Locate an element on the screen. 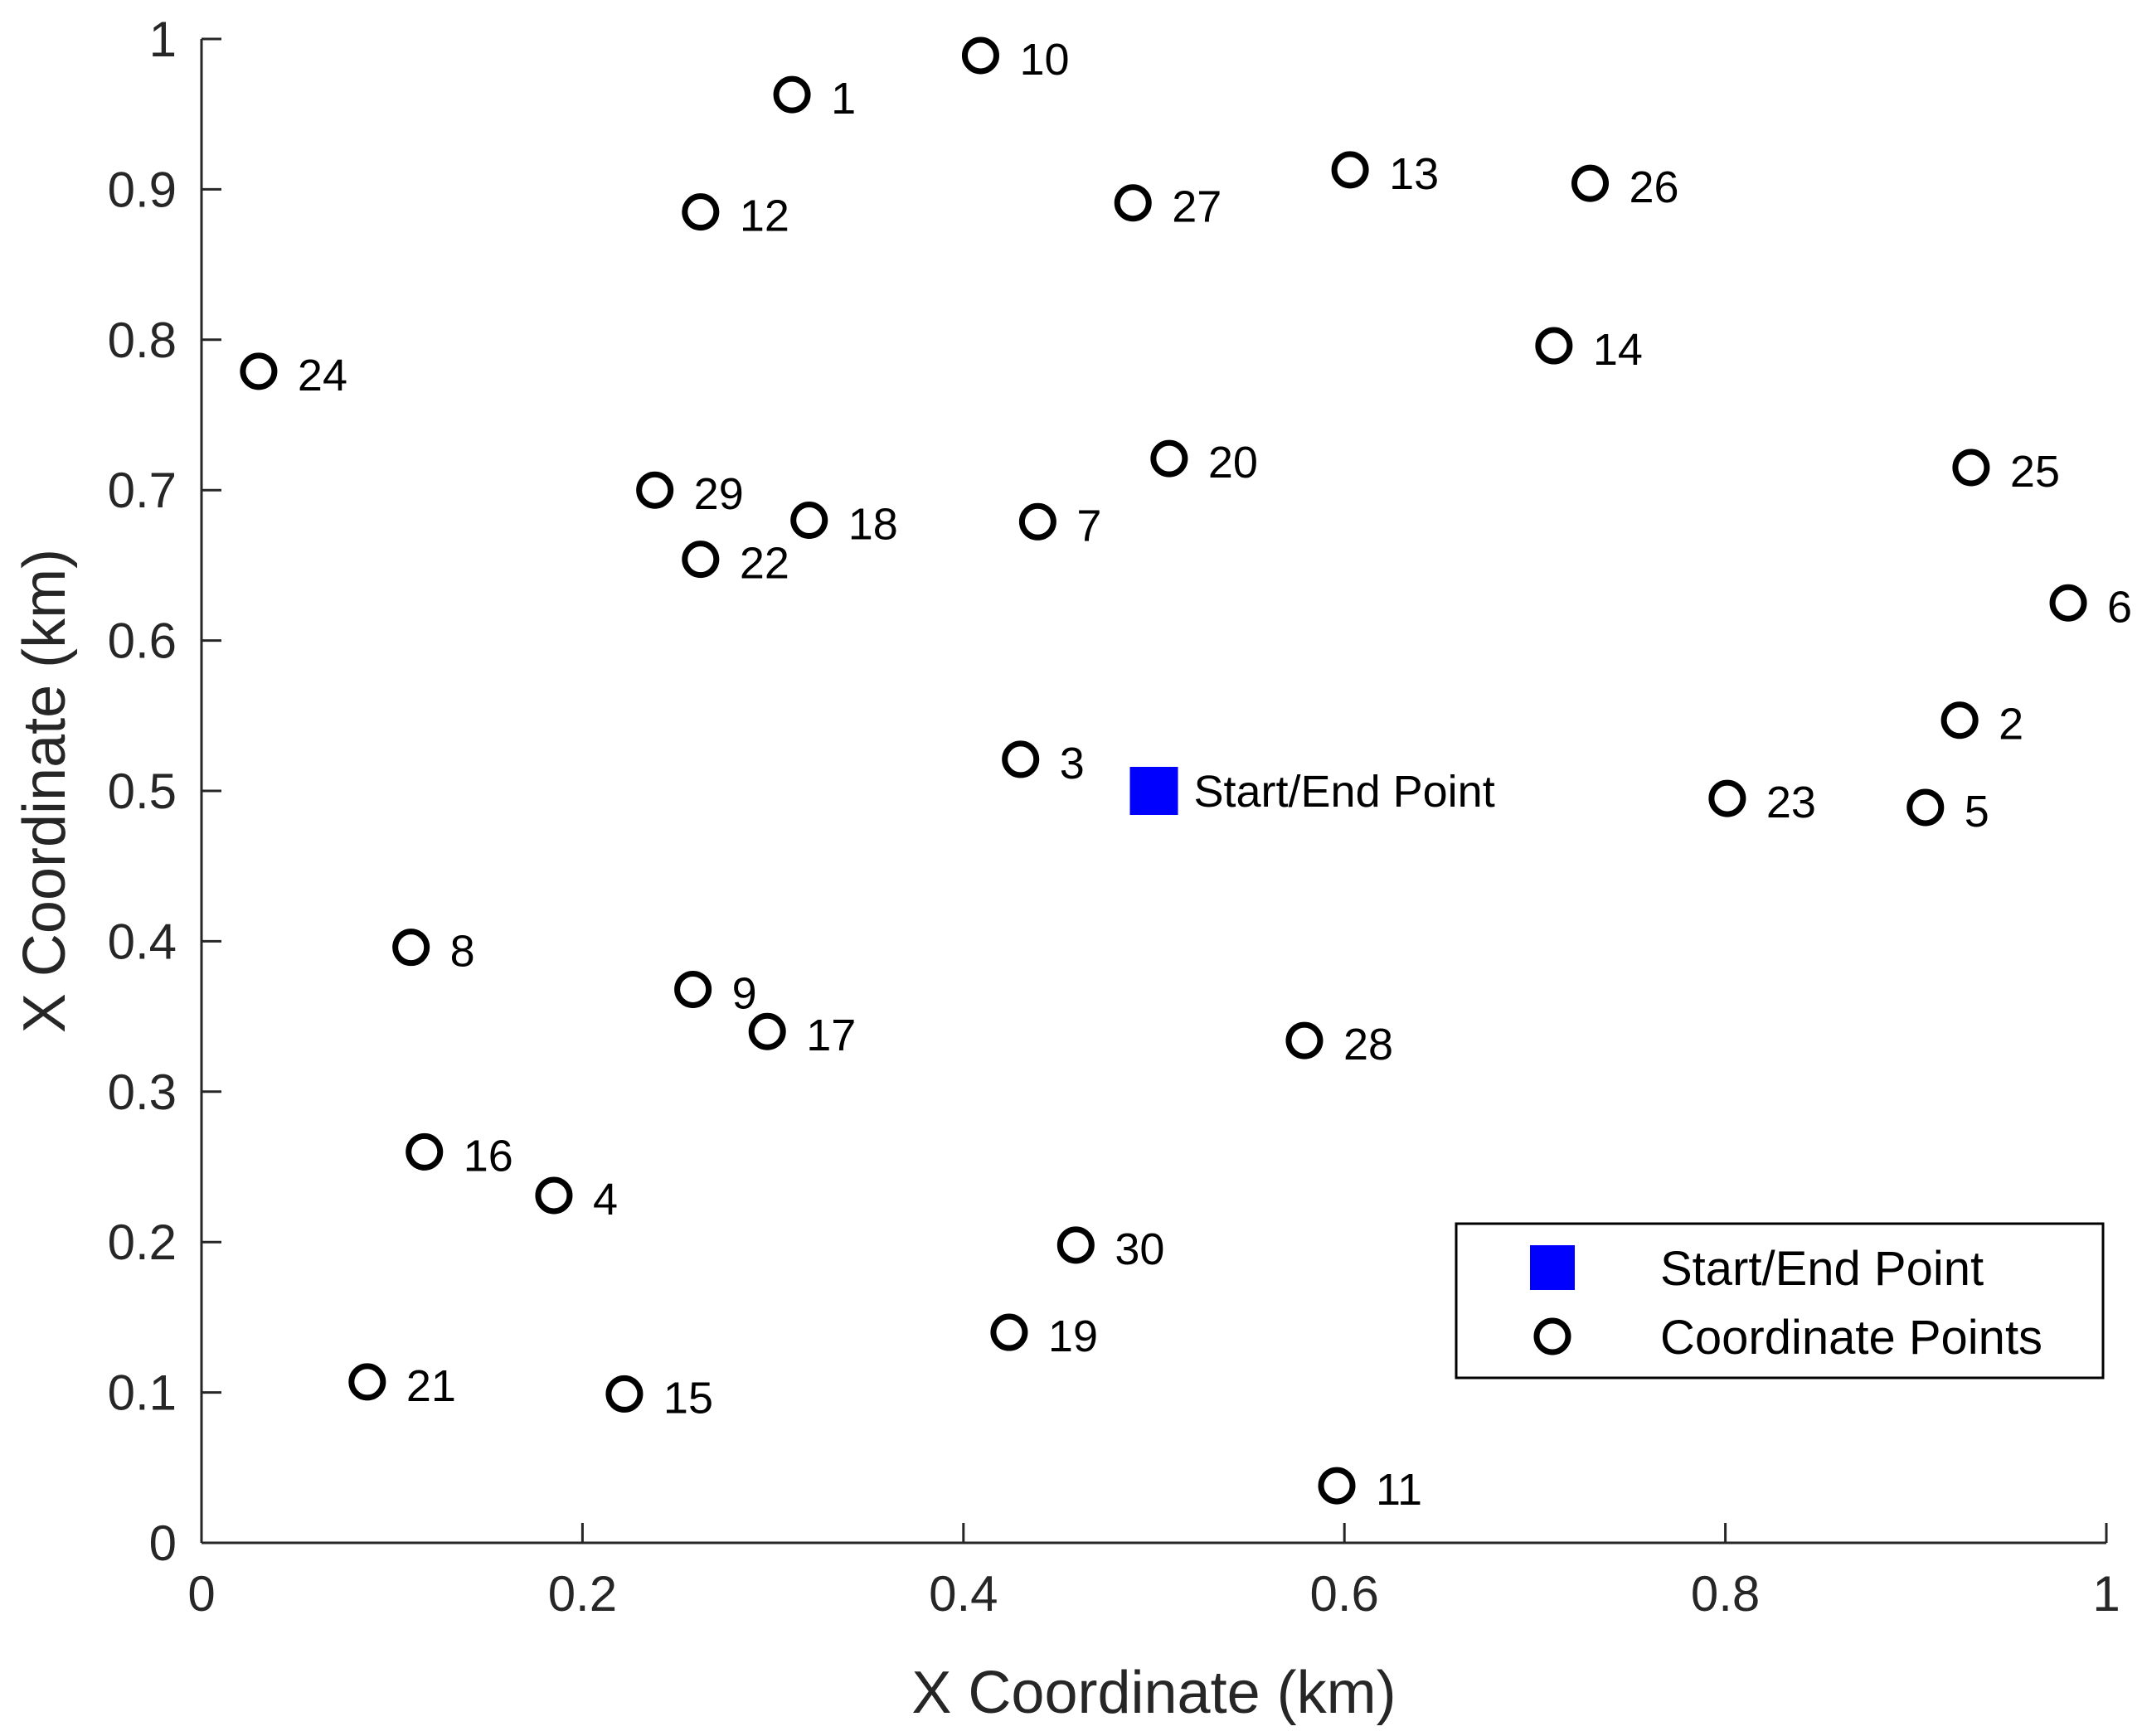  start-end-point-label: Start/End Point is located at coordinates (1344, 792).